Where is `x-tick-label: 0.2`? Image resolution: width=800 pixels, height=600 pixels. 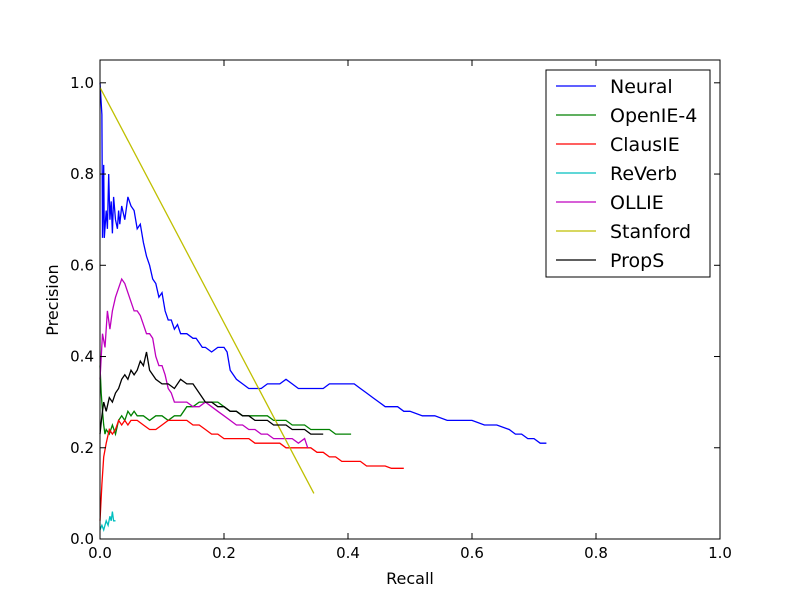
x-tick-label: 0.2 is located at coordinates (224, 553).